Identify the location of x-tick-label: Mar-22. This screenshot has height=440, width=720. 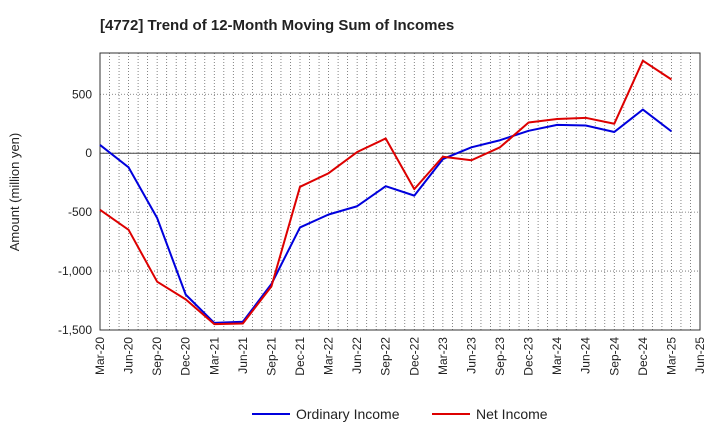
(329, 356).